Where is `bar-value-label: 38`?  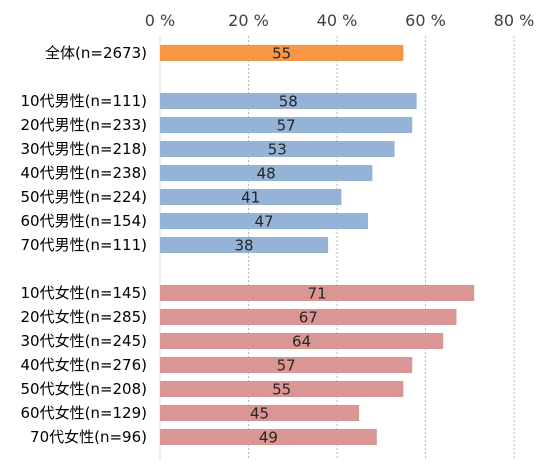 bar-value-label: 38 is located at coordinates (244, 246).